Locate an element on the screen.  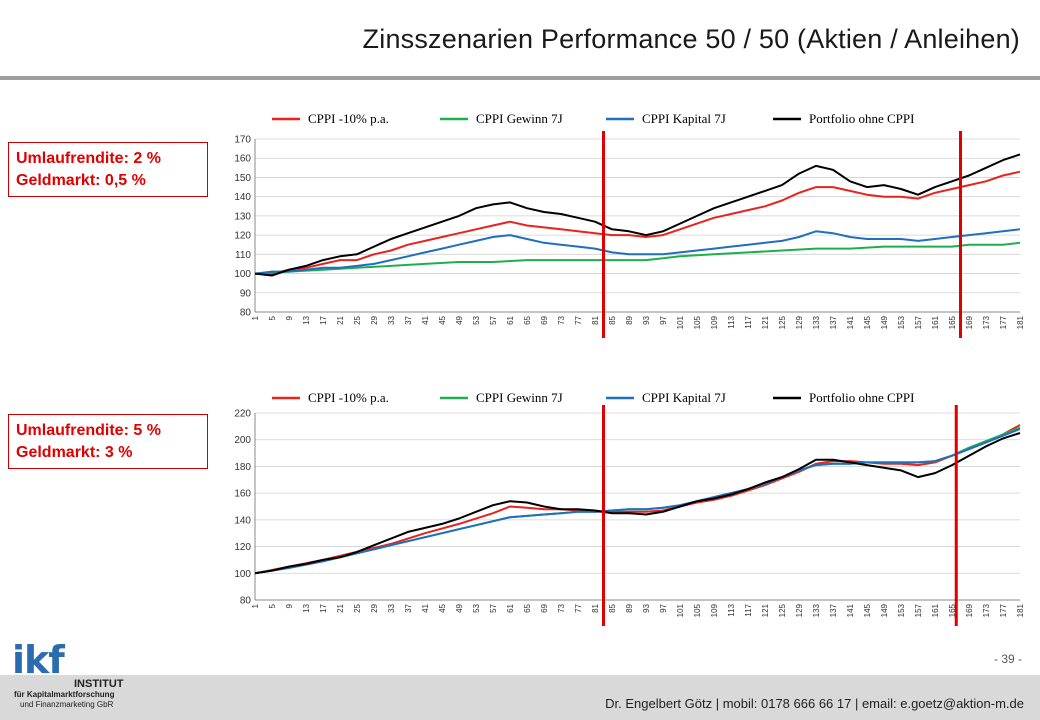
page-number: - 39 - is located at coordinates (1007, 659).